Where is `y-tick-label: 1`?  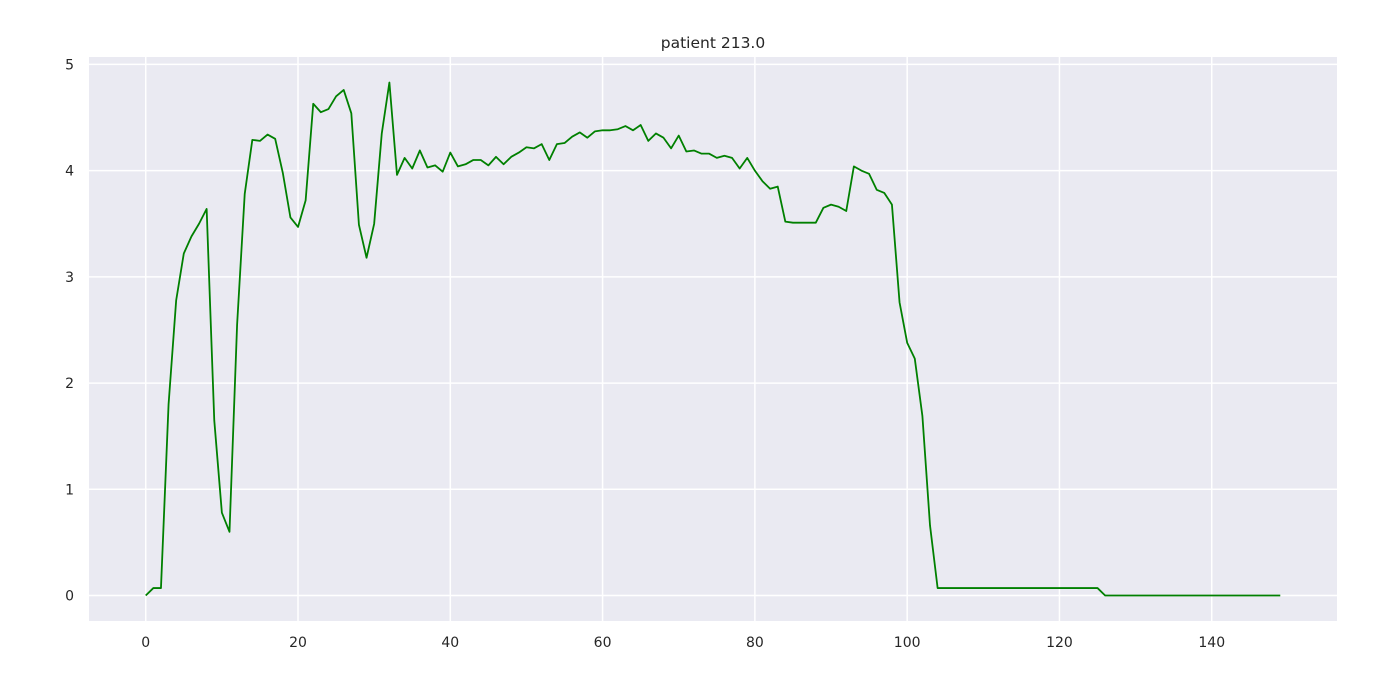 y-tick-label: 1 is located at coordinates (69, 490).